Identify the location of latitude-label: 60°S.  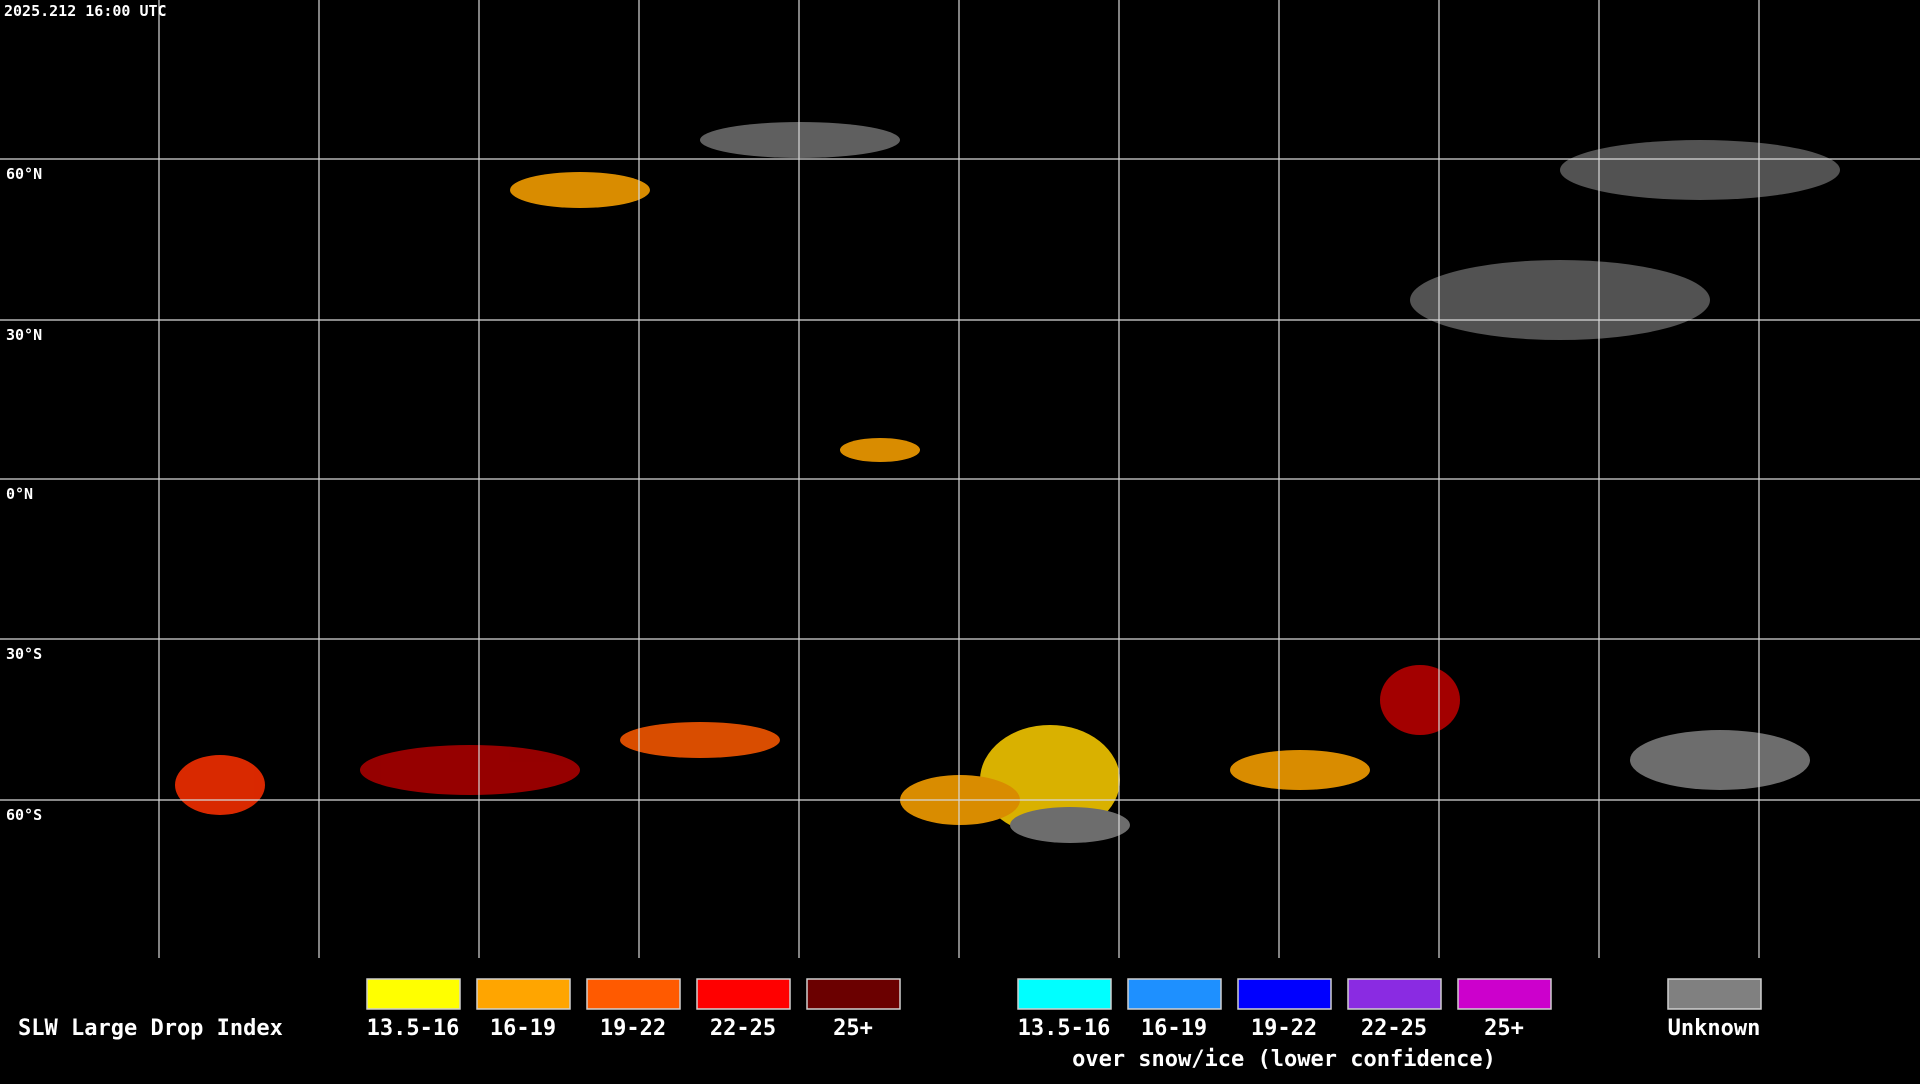
(24, 815).